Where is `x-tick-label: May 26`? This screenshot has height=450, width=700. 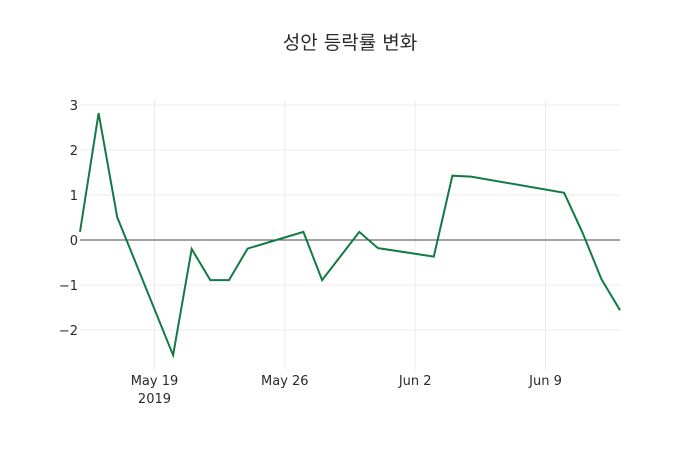 x-tick-label: May 26 is located at coordinates (285, 381).